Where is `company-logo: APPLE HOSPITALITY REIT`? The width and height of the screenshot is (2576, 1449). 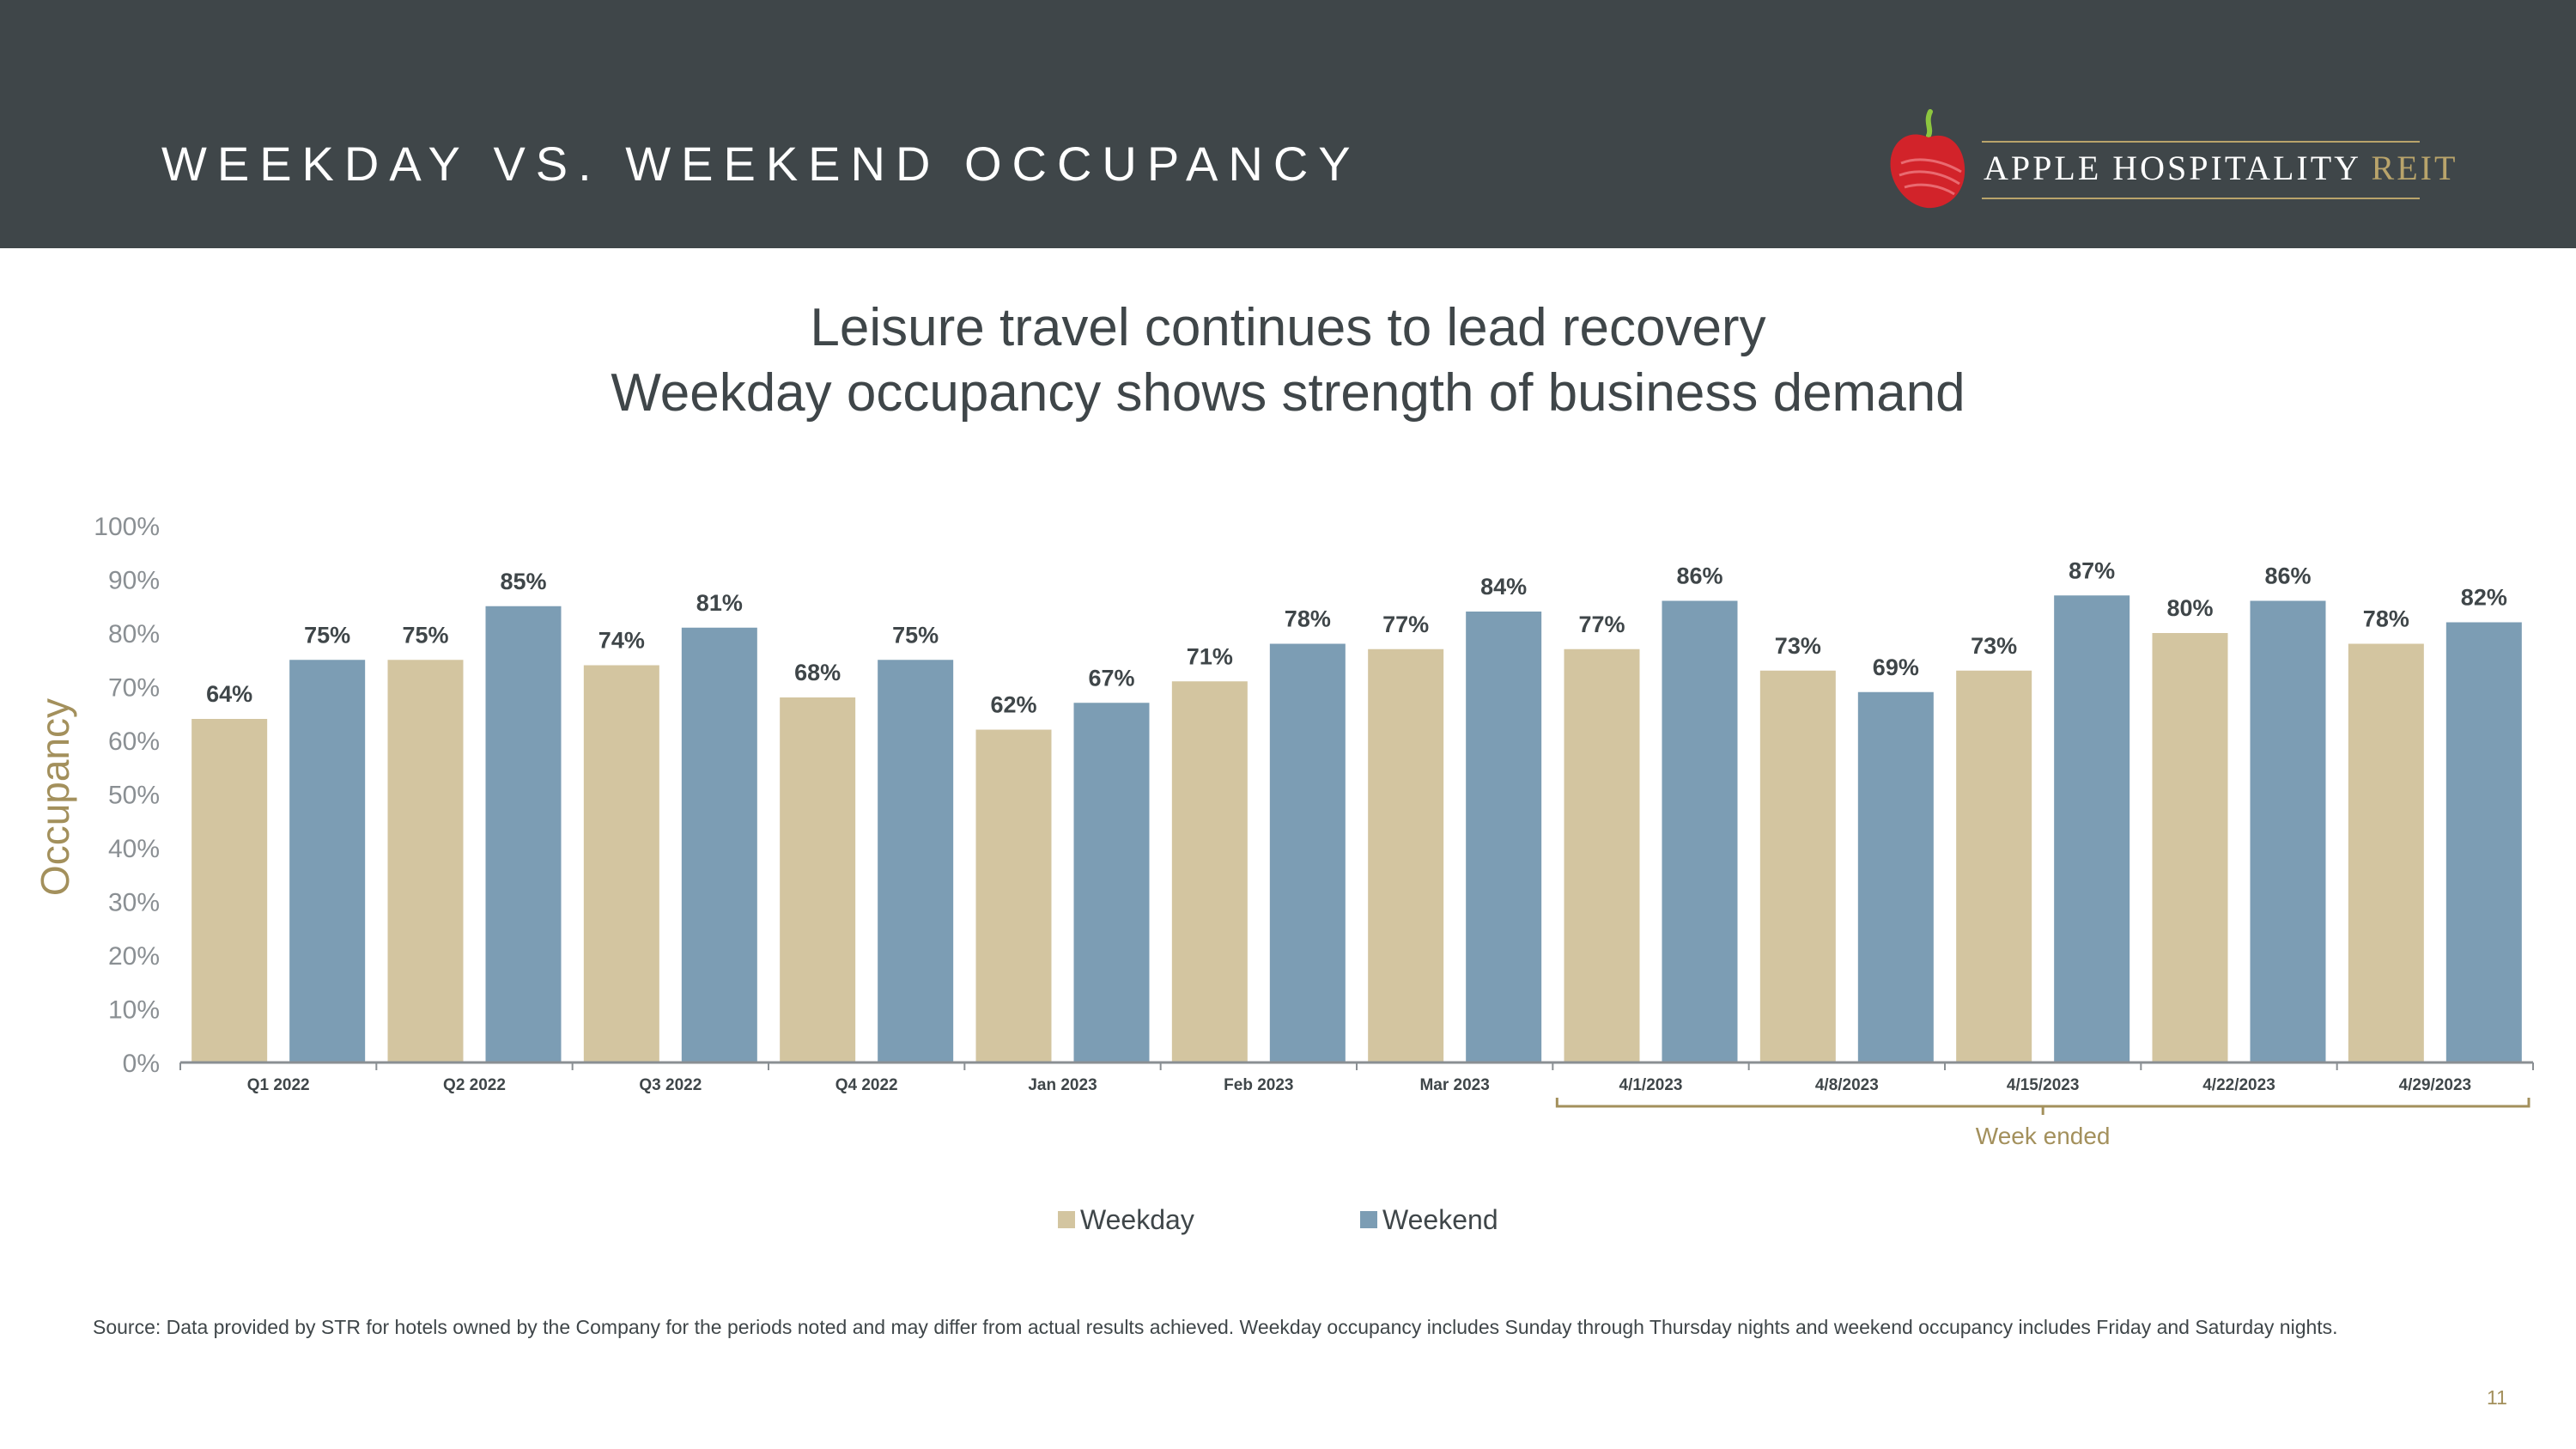
company-logo: APPLE HOSPITALITY REIT is located at coordinates (2167, 159).